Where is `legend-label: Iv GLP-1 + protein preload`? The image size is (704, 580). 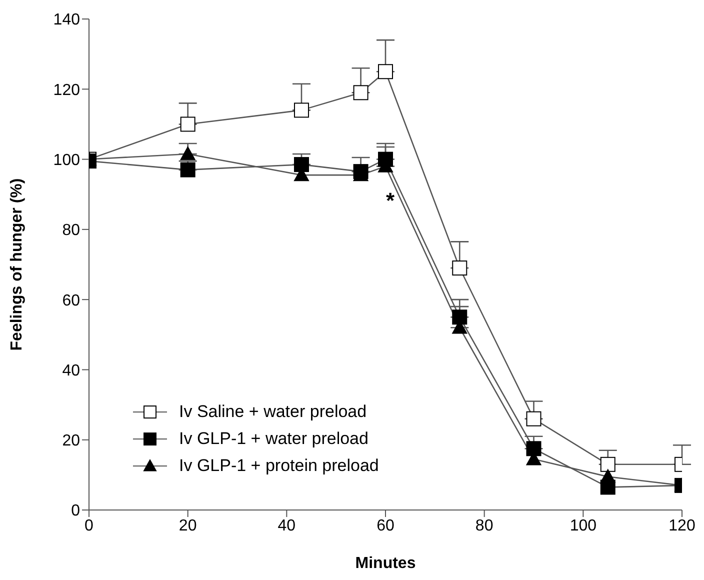
legend-label: Iv GLP-1 + protein preload is located at coordinates (279, 466).